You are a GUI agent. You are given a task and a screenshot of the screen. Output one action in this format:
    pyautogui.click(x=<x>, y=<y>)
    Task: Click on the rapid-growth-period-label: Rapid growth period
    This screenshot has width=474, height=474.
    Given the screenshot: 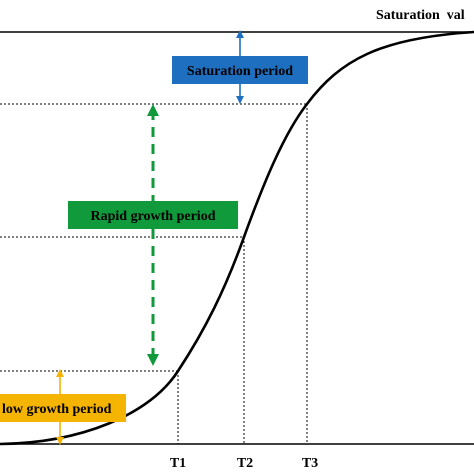 What is the action you would take?
    pyautogui.click(x=153, y=216)
    